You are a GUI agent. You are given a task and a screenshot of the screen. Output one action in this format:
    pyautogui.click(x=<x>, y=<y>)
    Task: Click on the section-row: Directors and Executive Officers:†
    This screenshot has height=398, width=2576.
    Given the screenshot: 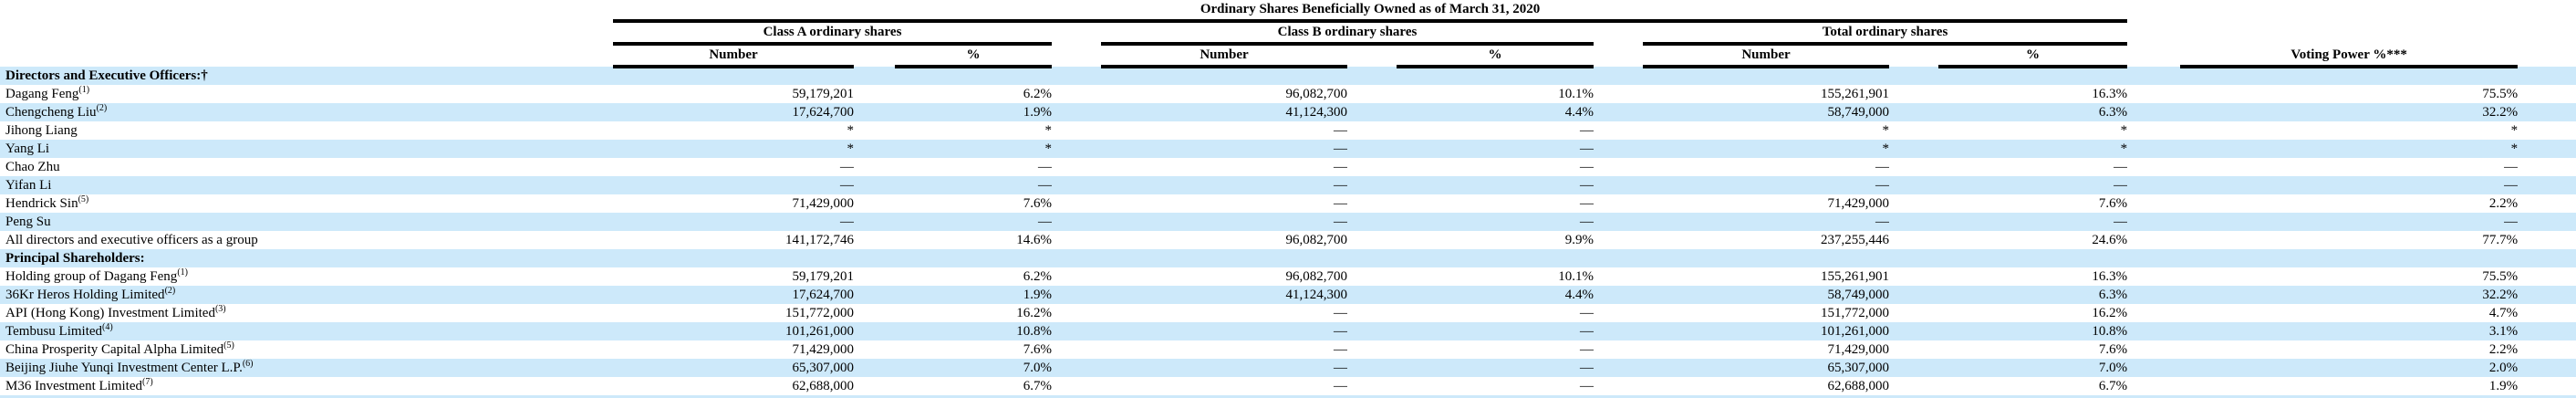 What is the action you would take?
    pyautogui.click(x=1288, y=76)
    